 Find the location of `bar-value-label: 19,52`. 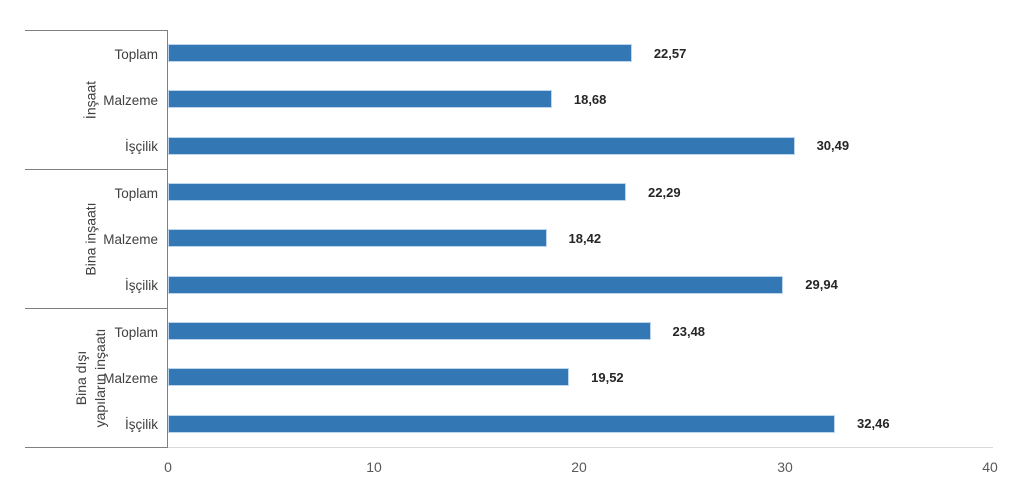

bar-value-label: 19,52 is located at coordinates (607, 377).